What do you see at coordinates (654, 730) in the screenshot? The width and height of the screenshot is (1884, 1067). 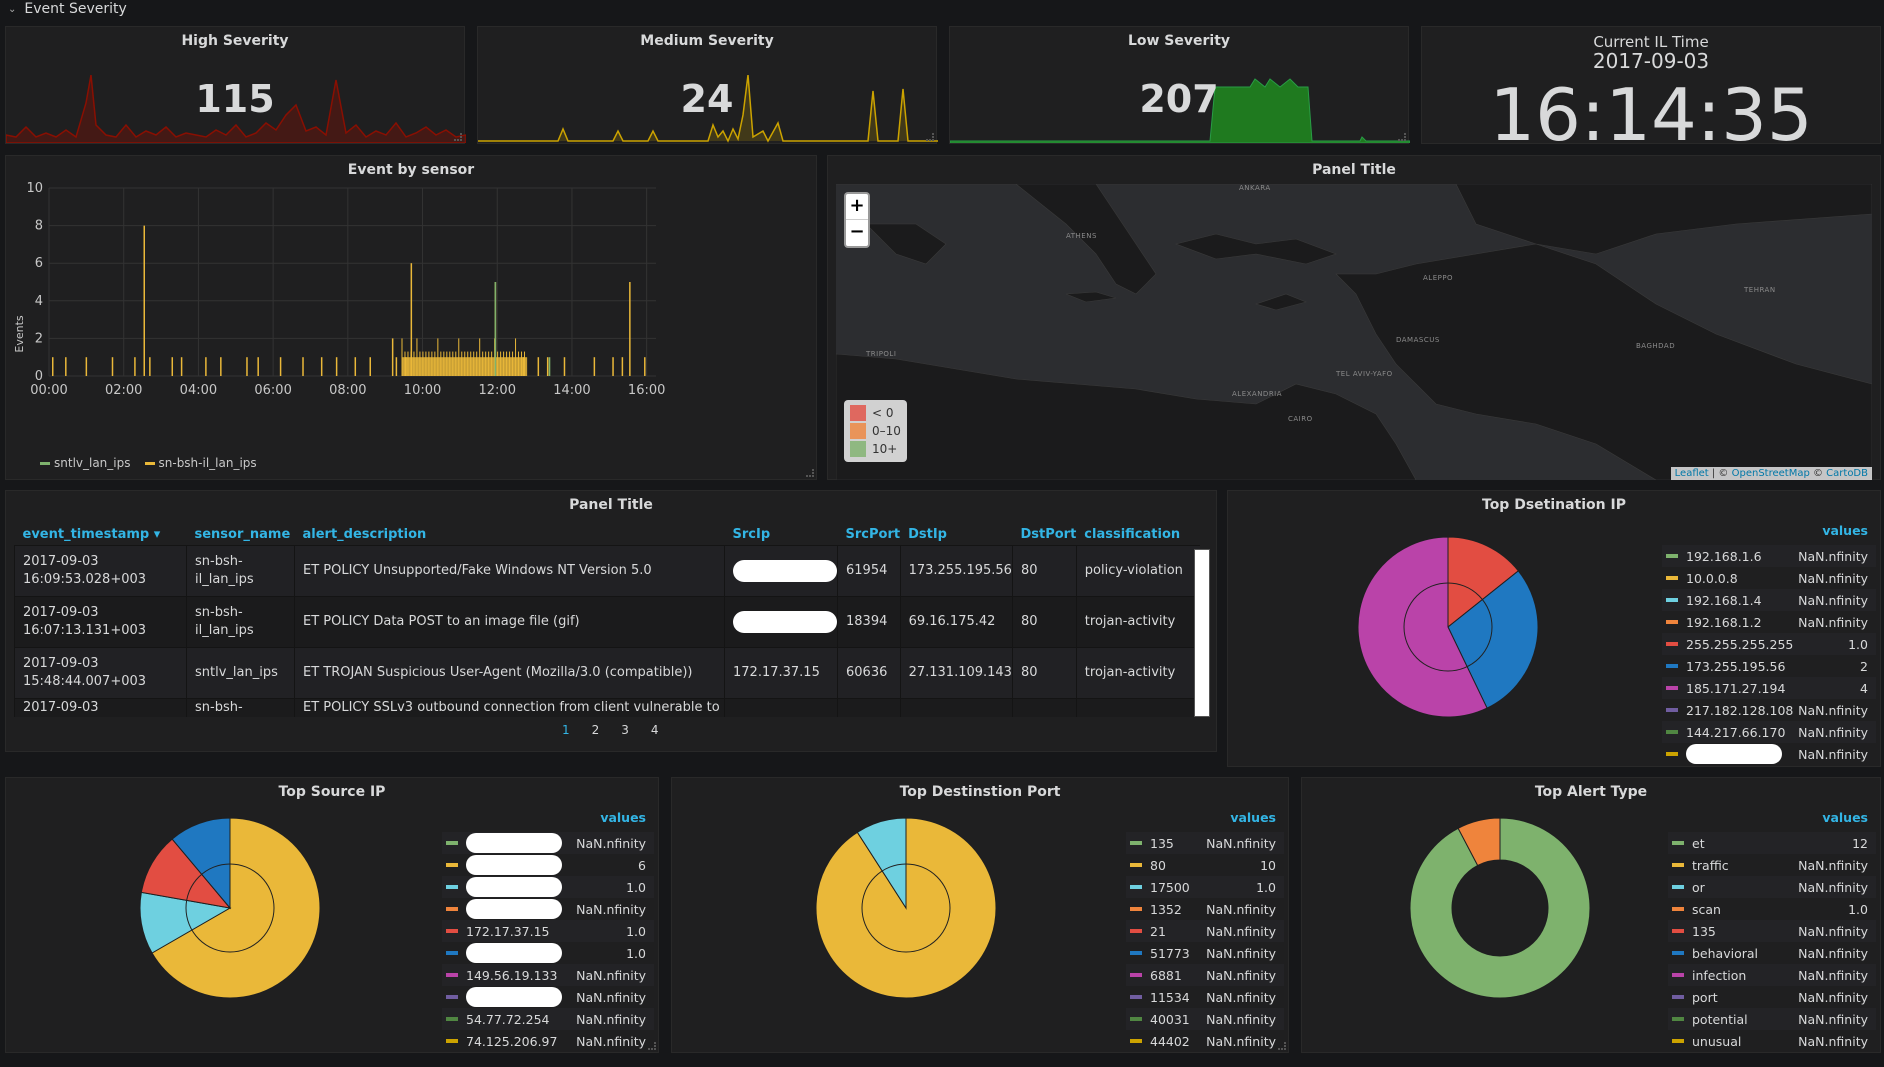 I see `page-link: 4` at bounding box center [654, 730].